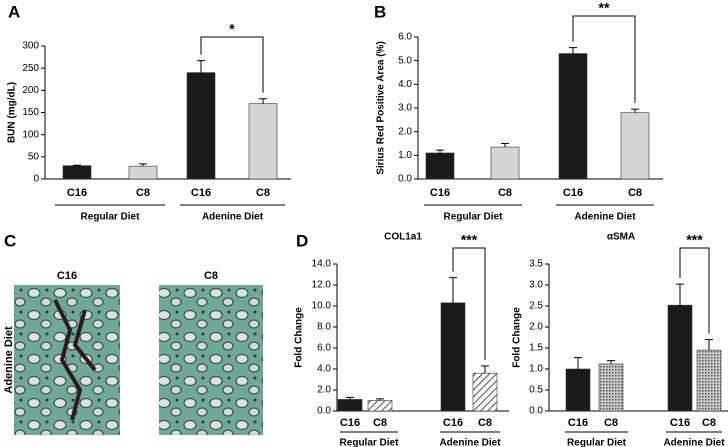 The height and width of the screenshot is (447, 728). Describe the element at coordinates (30, 112) in the screenshot. I see `y-tick-label: 150` at that location.